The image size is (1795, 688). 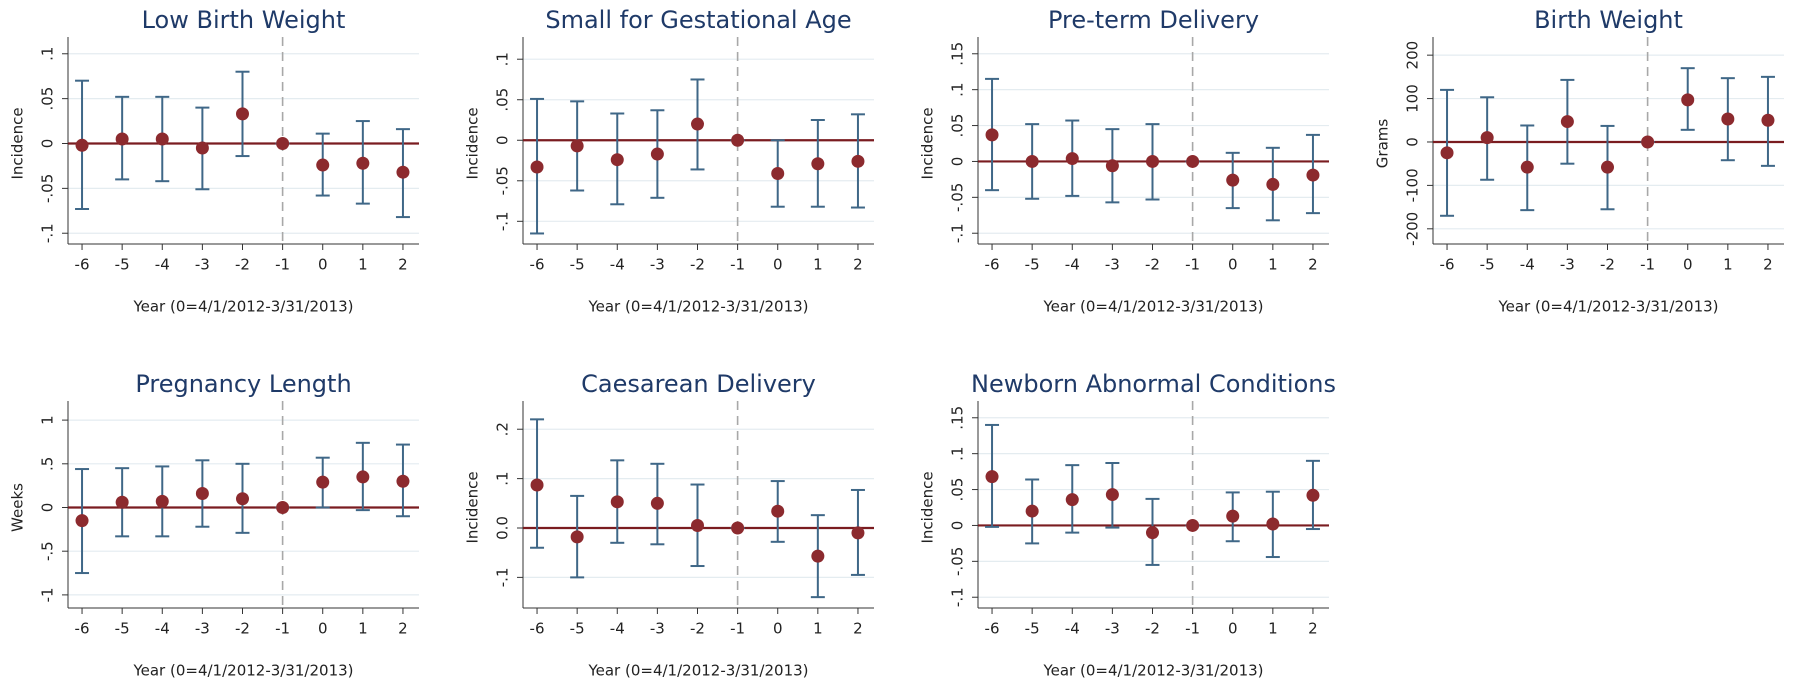 I want to click on y-tick-label: 200, so click(x=1413, y=55).